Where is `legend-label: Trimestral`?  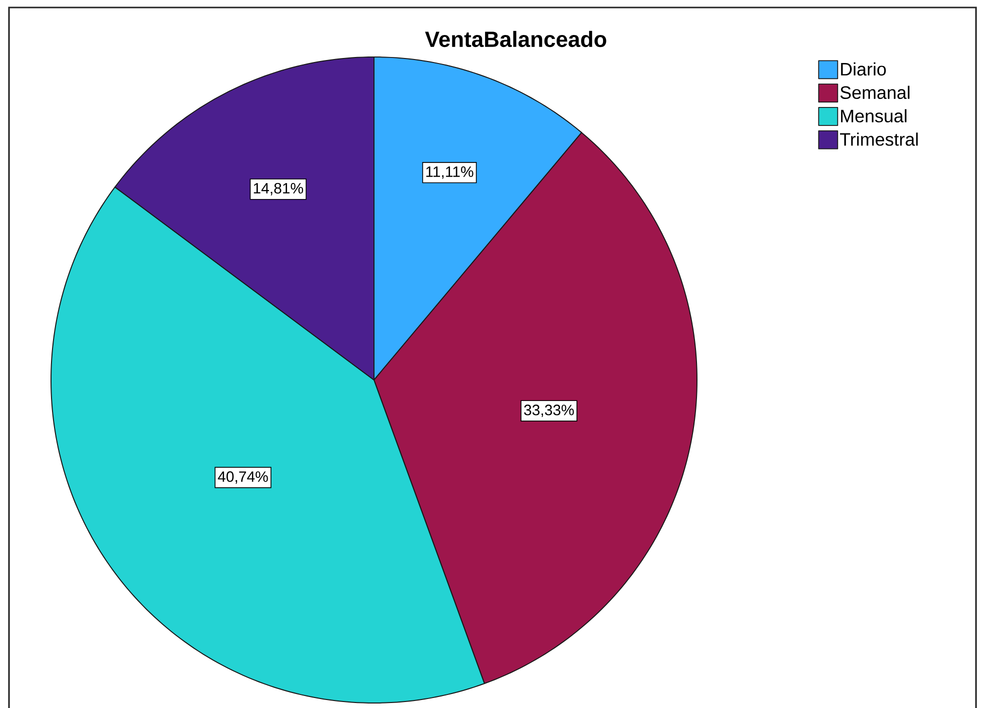
legend-label: Trimestral is located at coordinates (879, 139).